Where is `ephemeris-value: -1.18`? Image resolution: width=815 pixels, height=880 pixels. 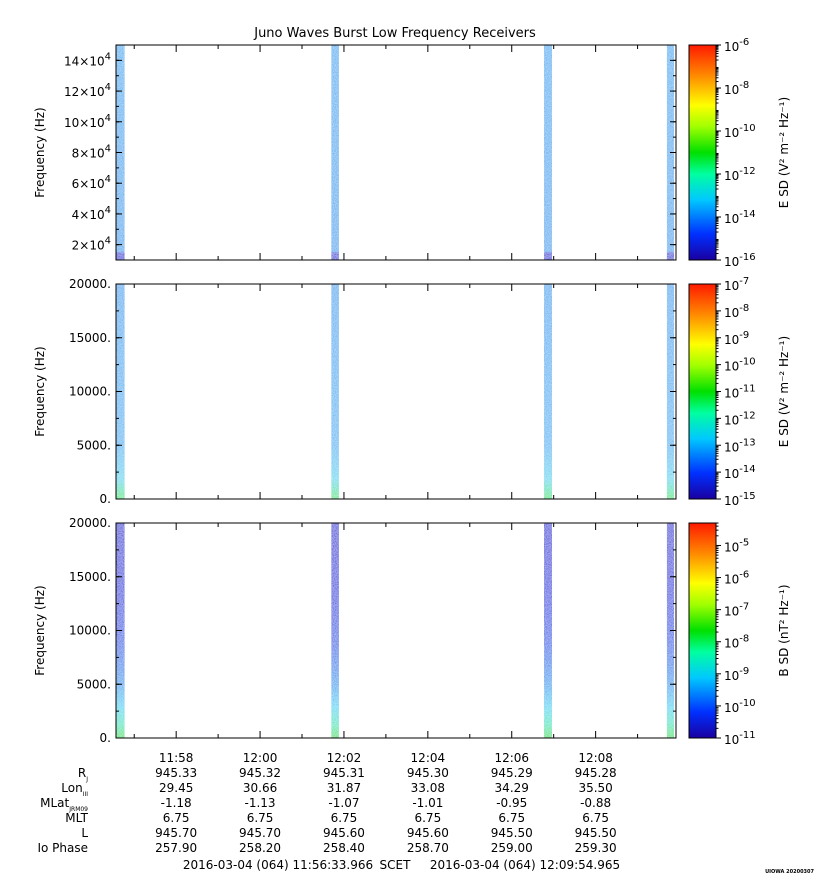
ephemeris-value: -1.18 is located at coordinates (176, 803).